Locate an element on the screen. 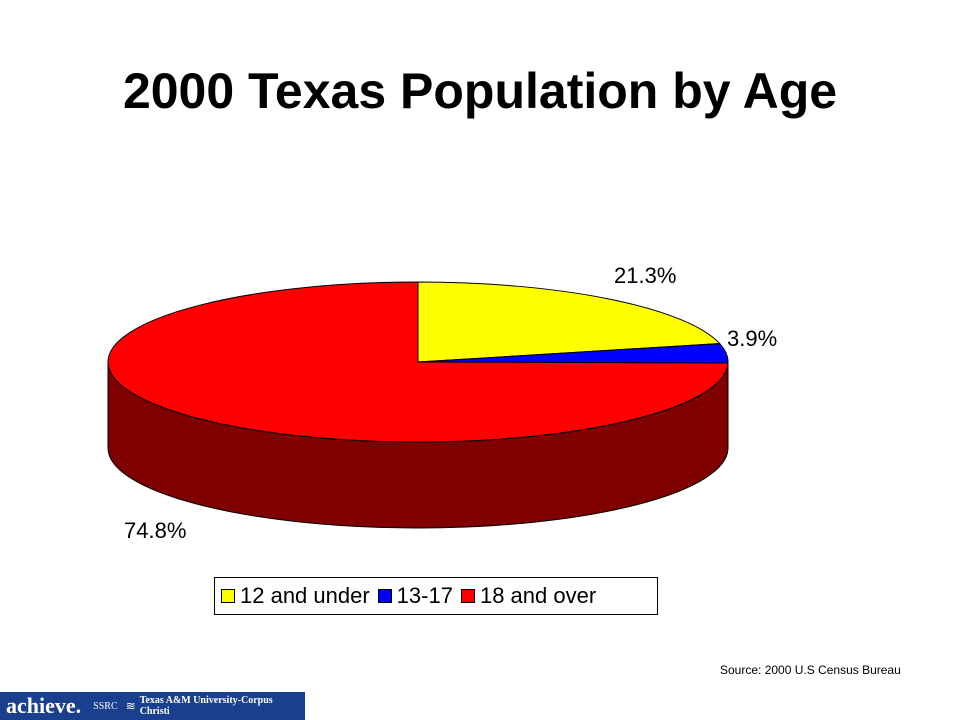 The height and width of the screenshot is (720, 960). data-label-1: 3.9% is located at coordinates (752, 338).